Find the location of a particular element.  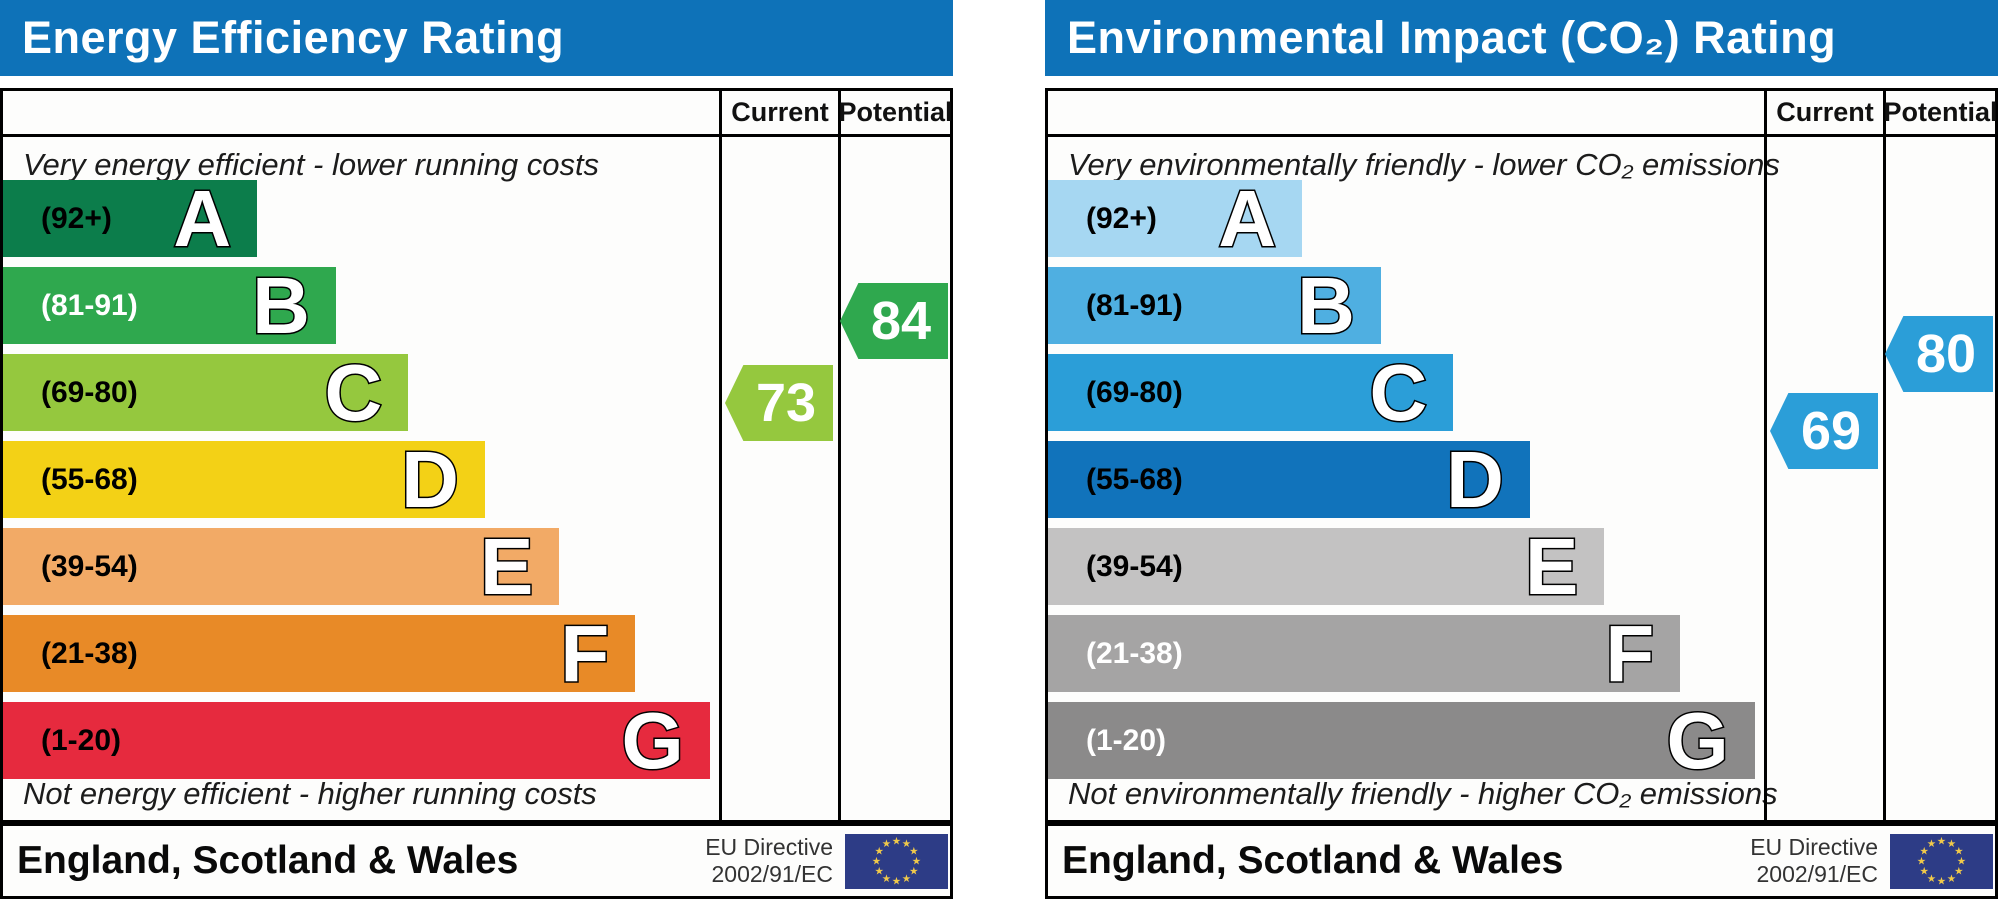

footer-region-label: England, Scotland & Wales is located at coordinates (1313, 860).